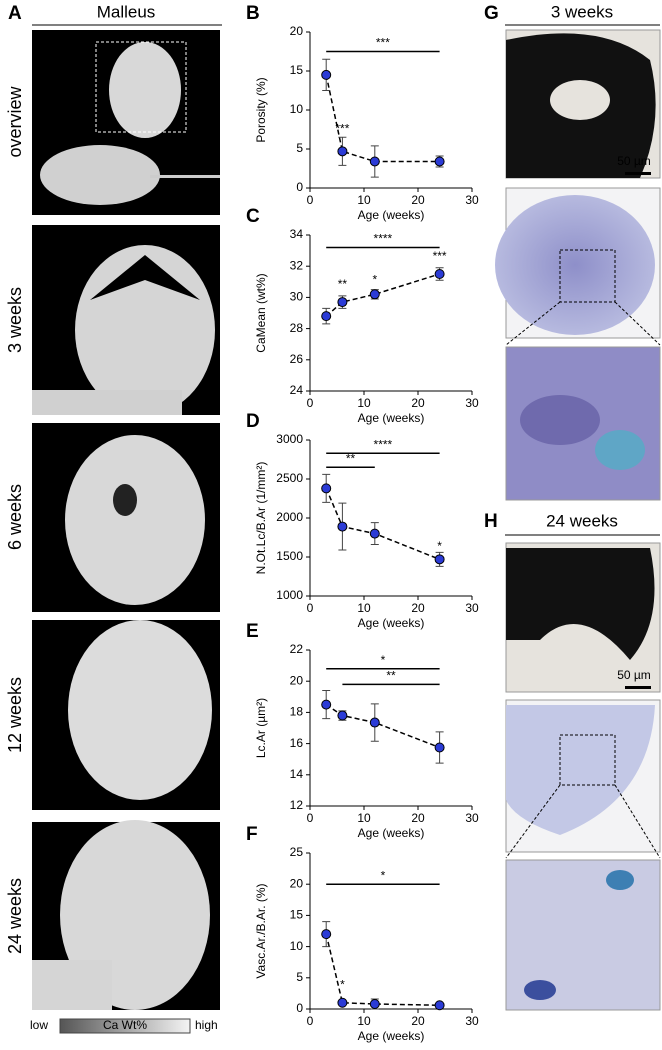  What do you see at coordinates (297, 915) in the screenshot?
I see `y-tick-label: 15` at bounding box center [297, 915].